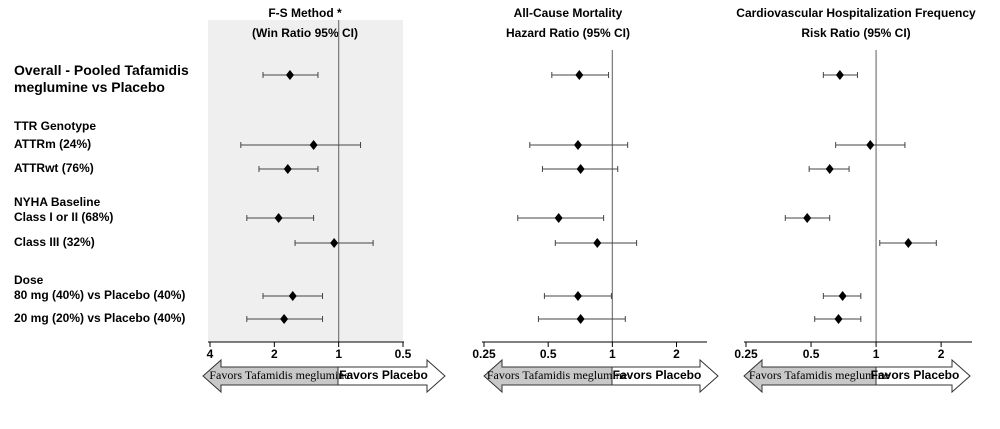 The image size is (1000, 429). Describe the element at coordinates (305, 181) in the screenshot. I see `panel-shade` at that location.